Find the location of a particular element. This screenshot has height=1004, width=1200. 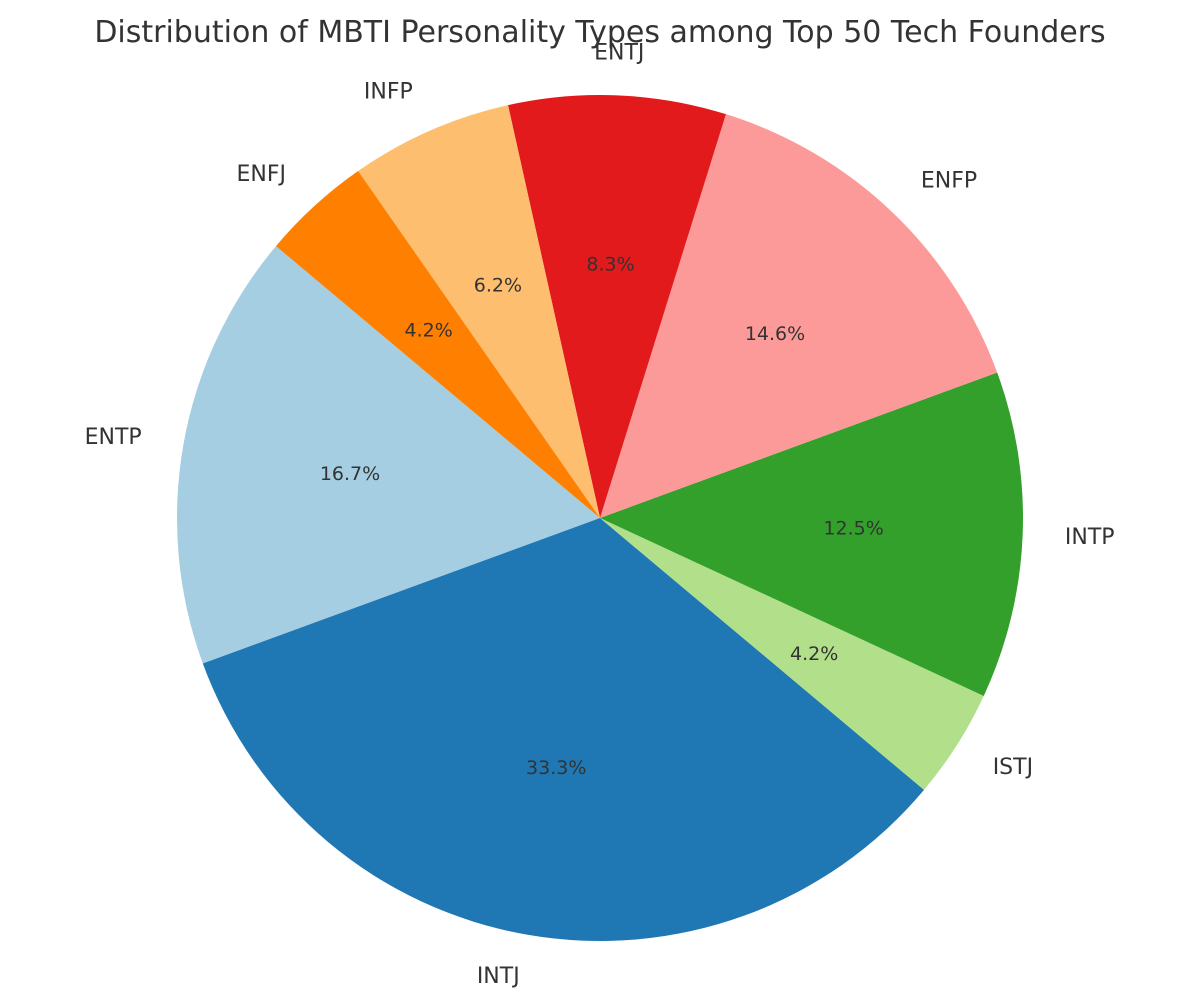

slice-percent-entj: 8.3% is located at coordinates (610, 264).